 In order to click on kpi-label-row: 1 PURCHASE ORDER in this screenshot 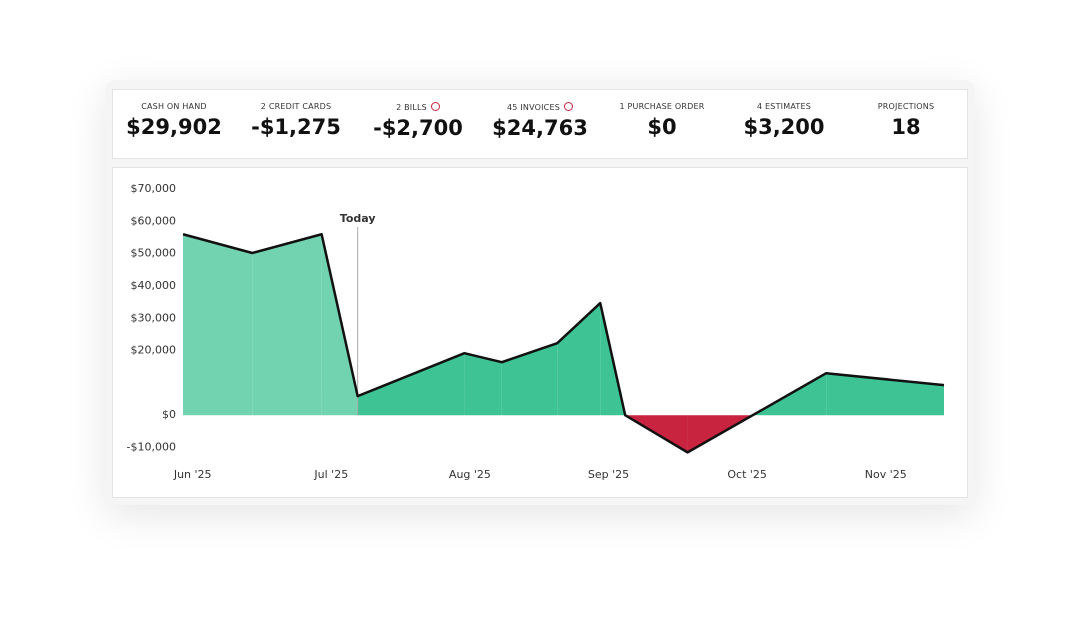, I will do `click(662, 106)`.